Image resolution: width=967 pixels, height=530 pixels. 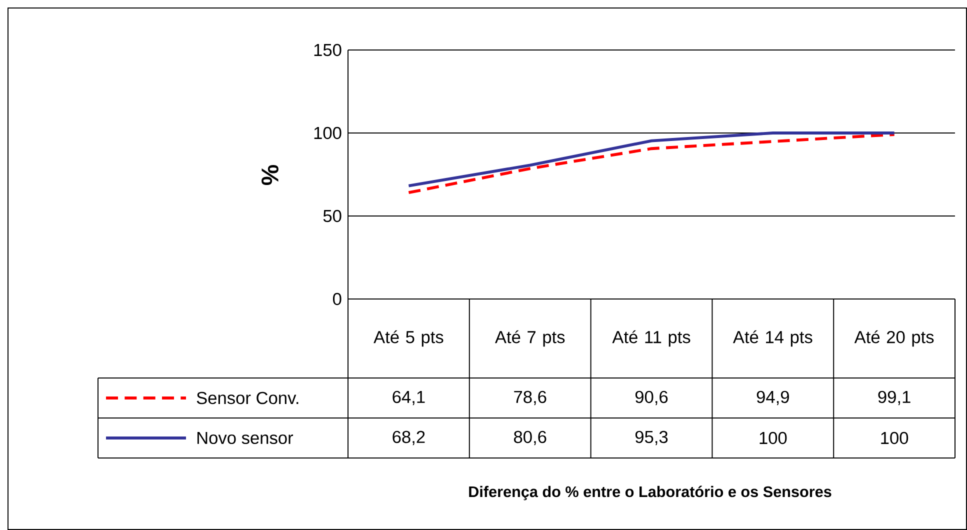 What do you see at coordinates (894, 398) in the screenshot?
I see `data-label: 99,1` at bounding box center [894, 398].